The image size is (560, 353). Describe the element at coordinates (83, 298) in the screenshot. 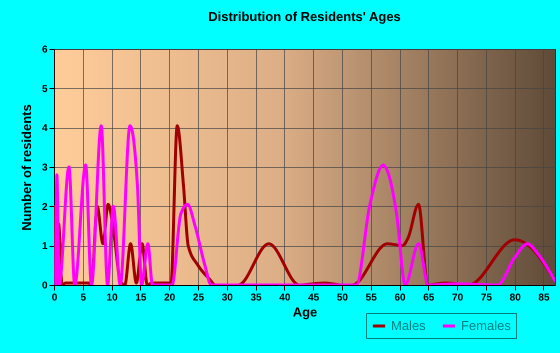

I see `x-tick-label: 5` at that location.